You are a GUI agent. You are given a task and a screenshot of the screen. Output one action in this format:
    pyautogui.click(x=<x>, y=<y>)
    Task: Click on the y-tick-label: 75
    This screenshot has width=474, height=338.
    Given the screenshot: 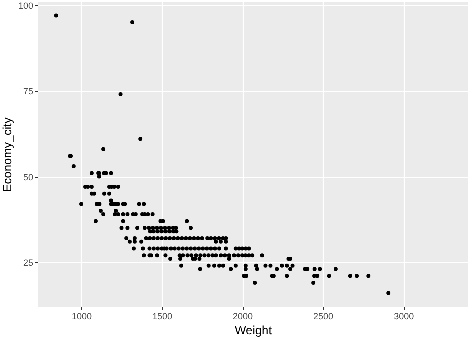 What is the action you would take?
    pyautogui.click(x=28, y=91)
    